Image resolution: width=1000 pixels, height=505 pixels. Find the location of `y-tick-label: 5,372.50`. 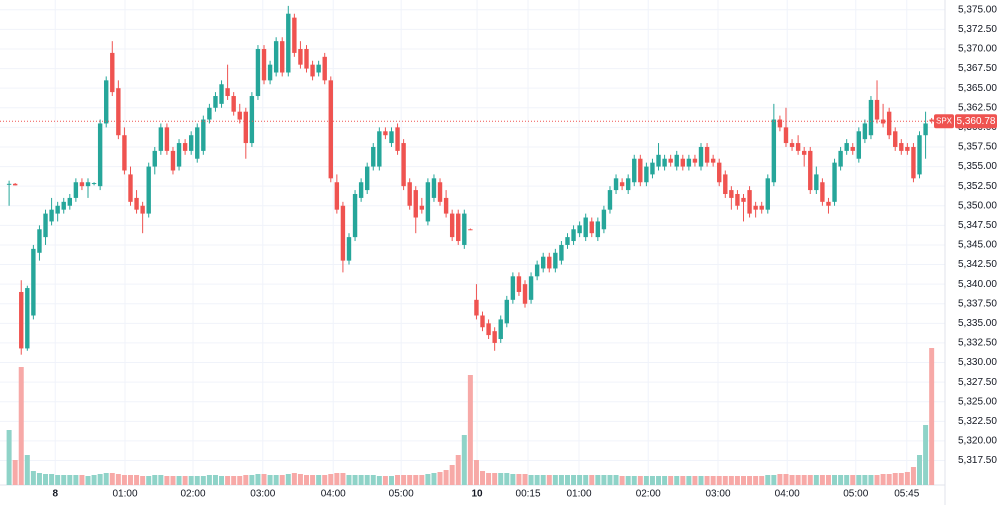

y-tick-label: 5,372.50 is located at coordinates (977, 29).